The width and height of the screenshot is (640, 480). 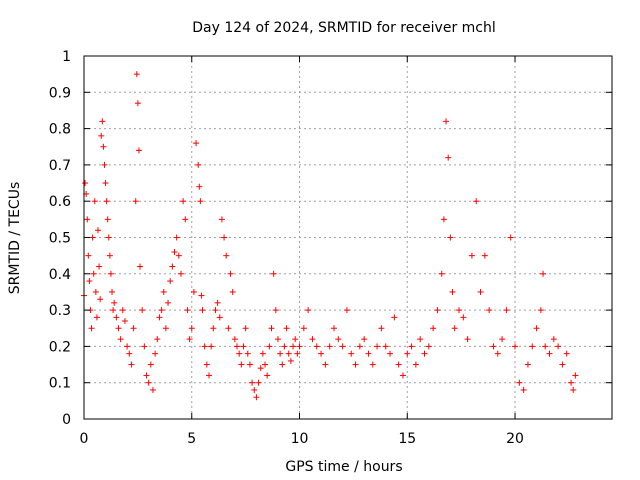 What do you see at coordinates (84, 439) in the screenshot?
I see `x-tick-label: 0` at bounding box center [84, 439].